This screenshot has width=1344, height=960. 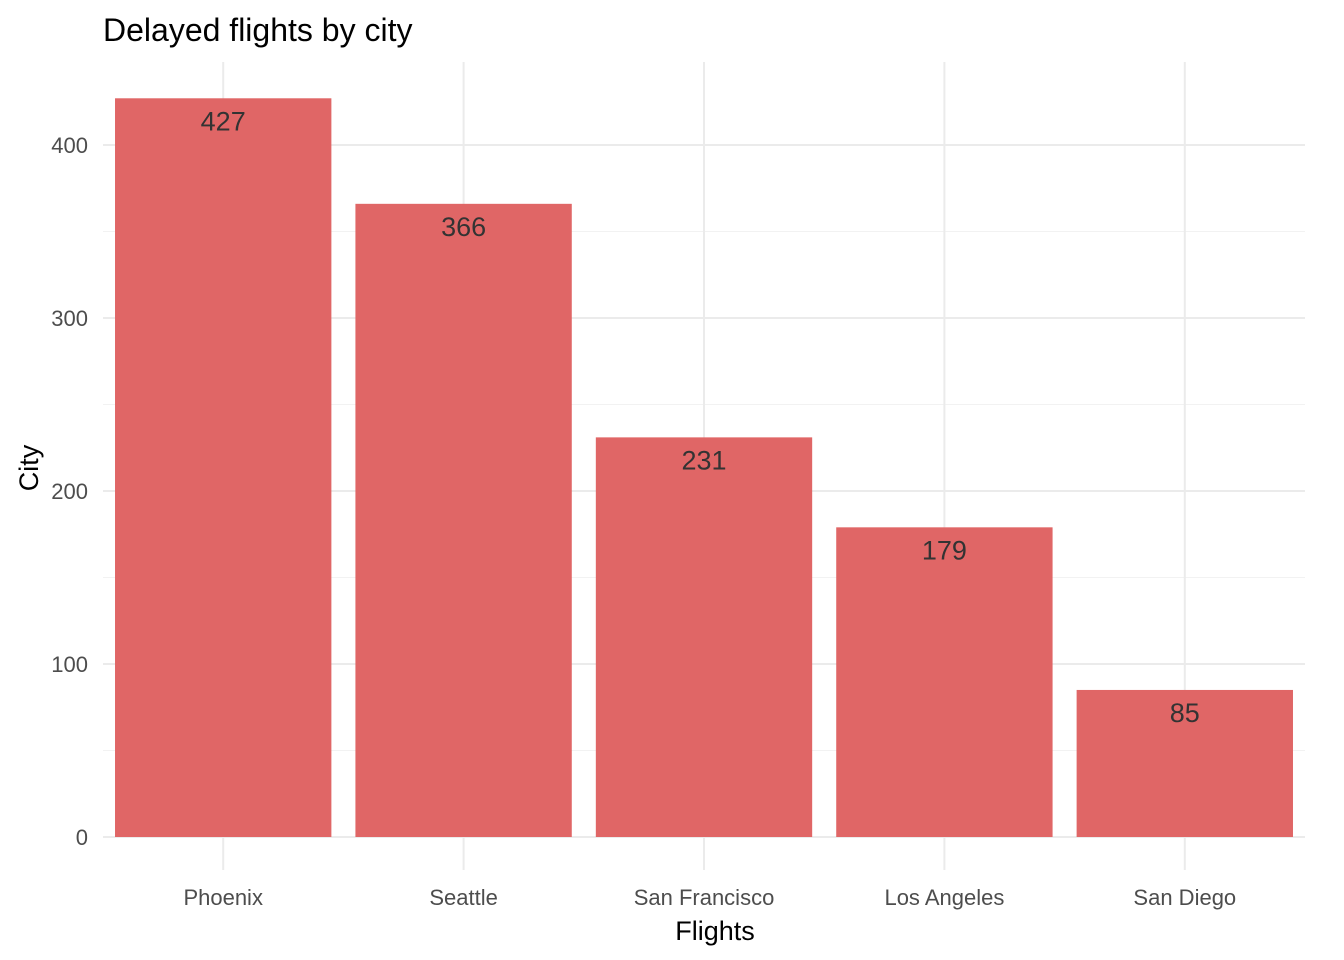 What do you see at coordinates (463, 897) in the screenshot?
I see `x-tick-label: Seattle` at bounding box center [463, 897].